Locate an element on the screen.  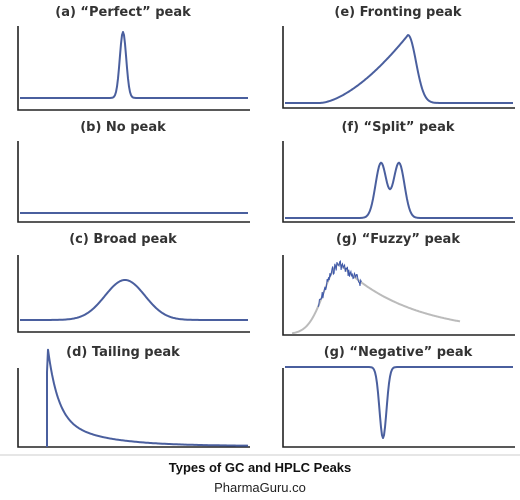
panel-title: (g) “Negative” peak is located at coordinates (398, 352).